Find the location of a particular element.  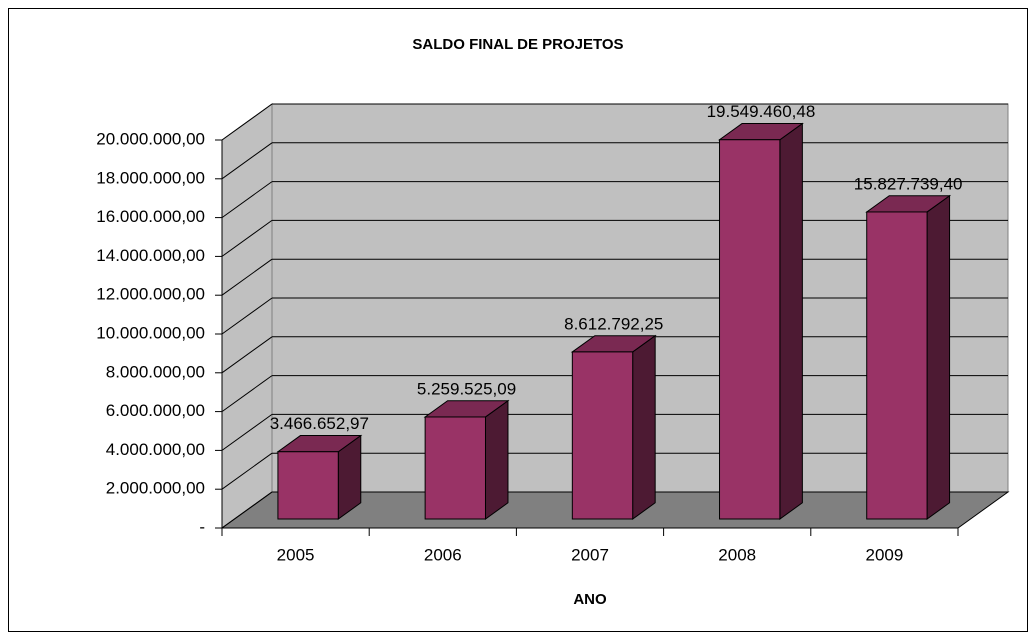

x-tick-label: 2009 is located at coordinates (884, 554).